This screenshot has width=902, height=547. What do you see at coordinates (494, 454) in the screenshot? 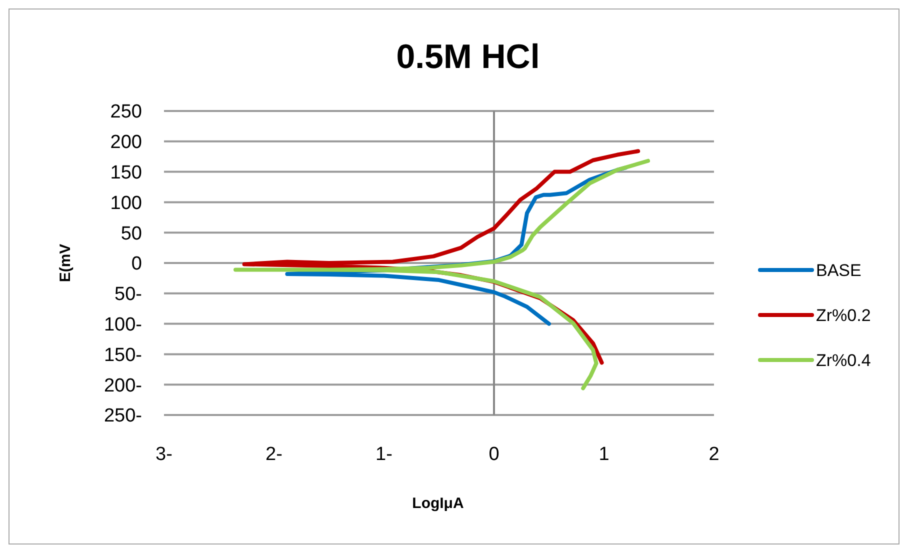
I see `x-tick-label: 0` at bounding box center [494, 454].